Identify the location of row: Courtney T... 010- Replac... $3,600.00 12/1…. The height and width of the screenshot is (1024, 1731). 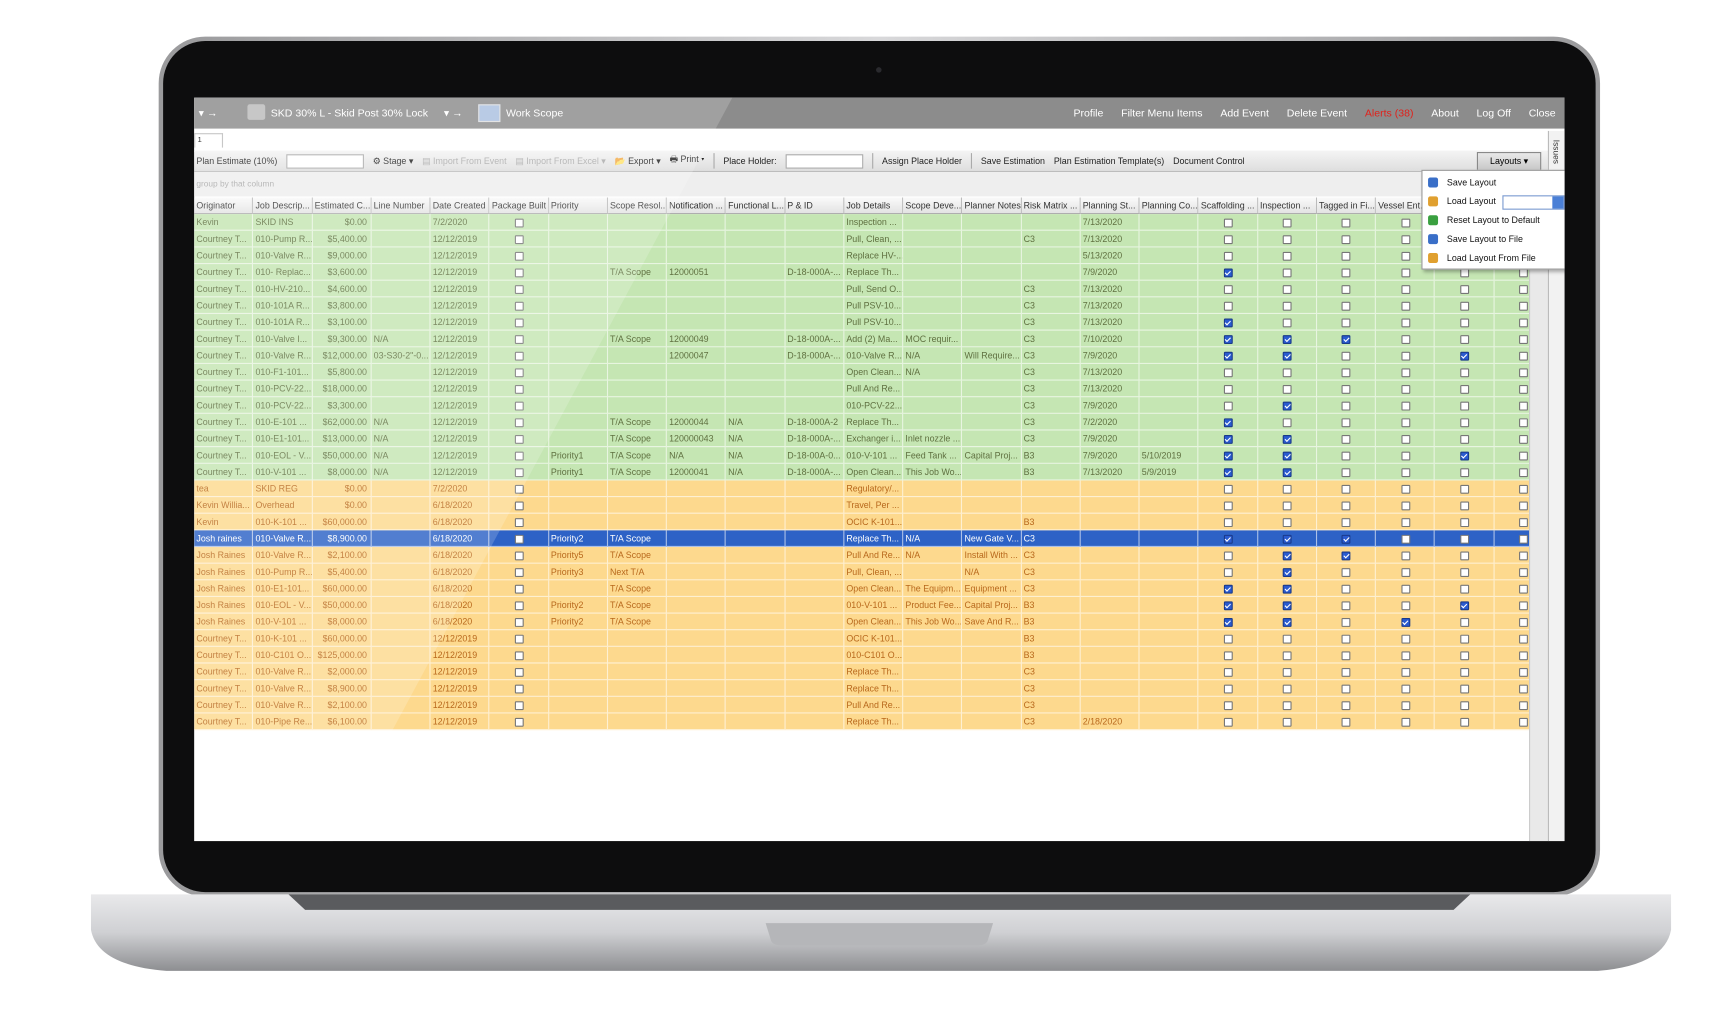
(862, 272).